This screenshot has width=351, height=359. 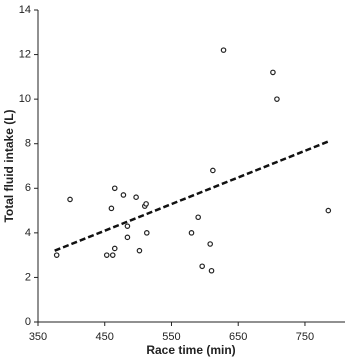 What do you see at coordinates (305, 337) in the screenshot?
I see `x-tick-label: 750` at bounding box center [305, 337].